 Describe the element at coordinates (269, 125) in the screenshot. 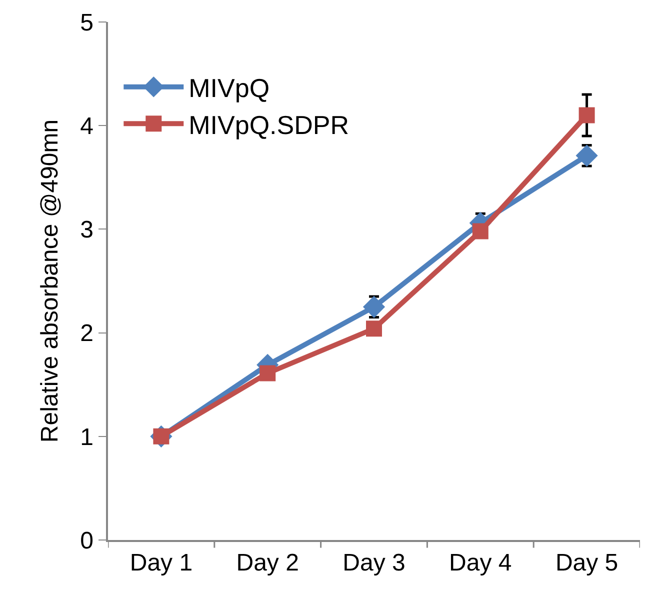

I see `legend-label: MIVpQ.SDPR` at that location.